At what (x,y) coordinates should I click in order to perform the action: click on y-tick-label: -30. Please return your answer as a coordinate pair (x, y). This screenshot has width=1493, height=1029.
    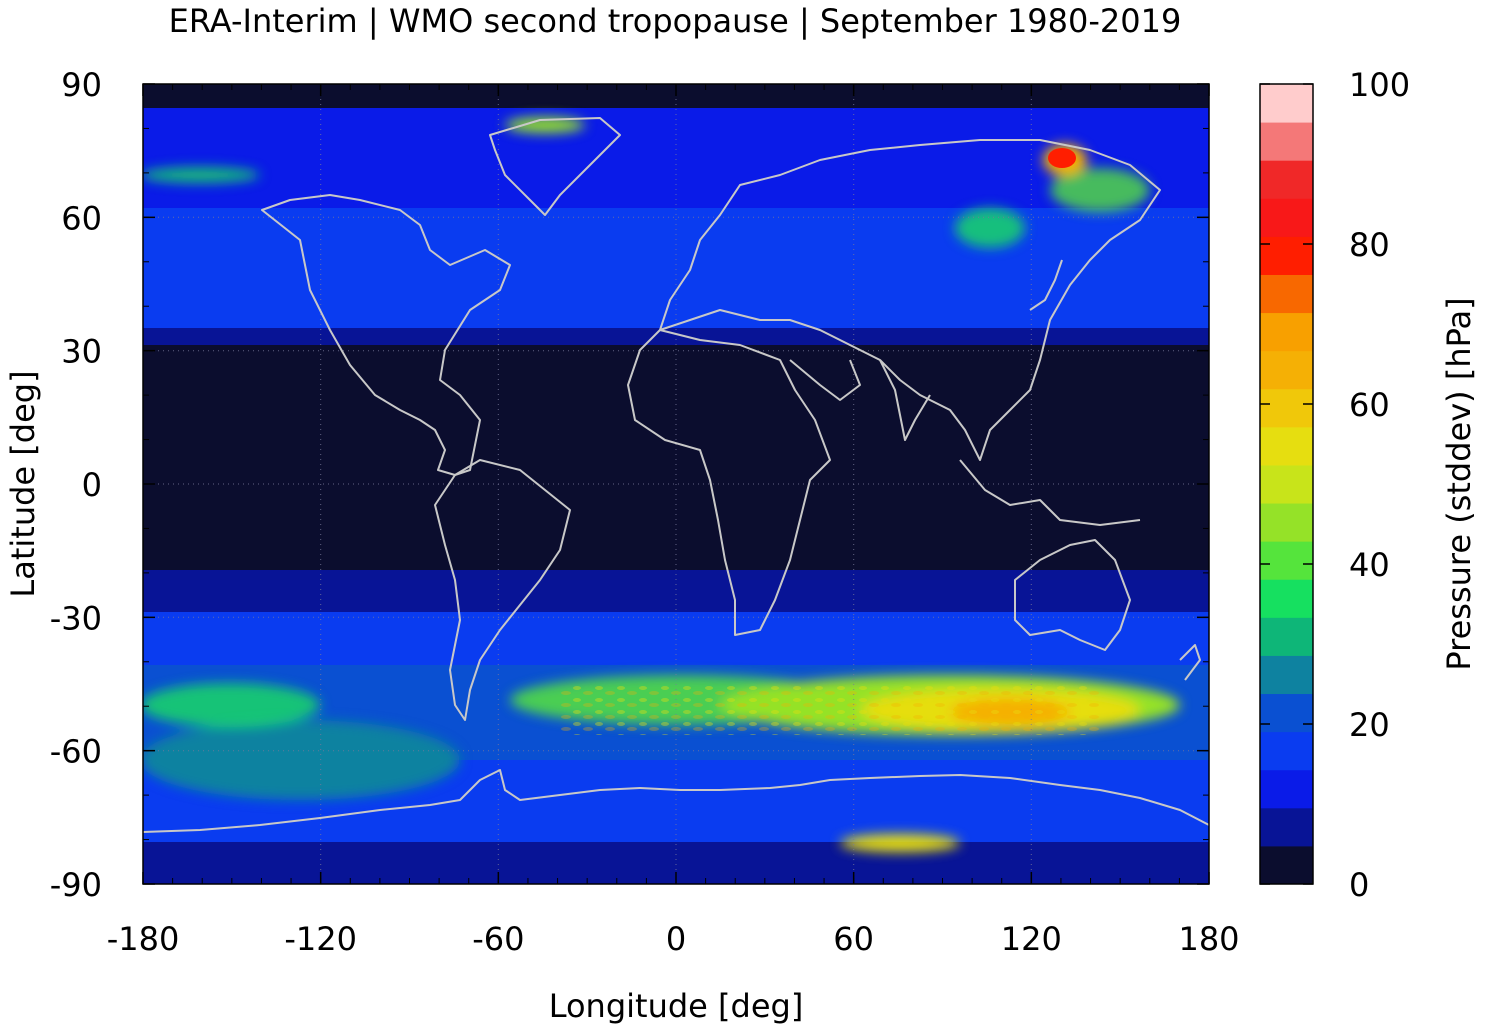
    Looking at the image, I should click on (76, 618).